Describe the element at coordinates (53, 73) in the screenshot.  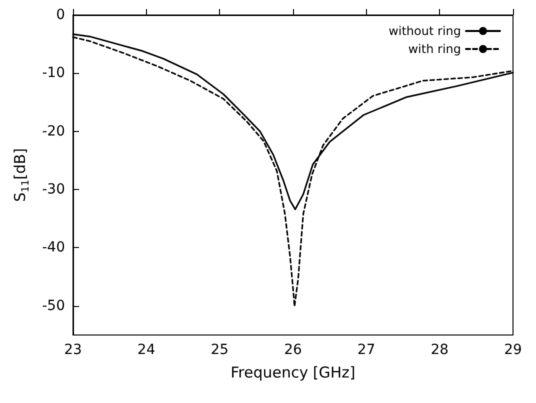
I see `y-tick-label: -10` at that location.